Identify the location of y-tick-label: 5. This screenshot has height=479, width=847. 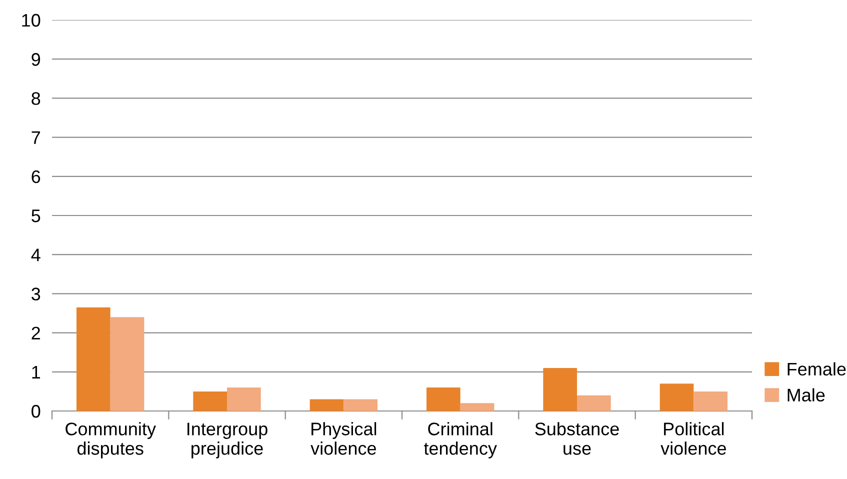
(36, 216).